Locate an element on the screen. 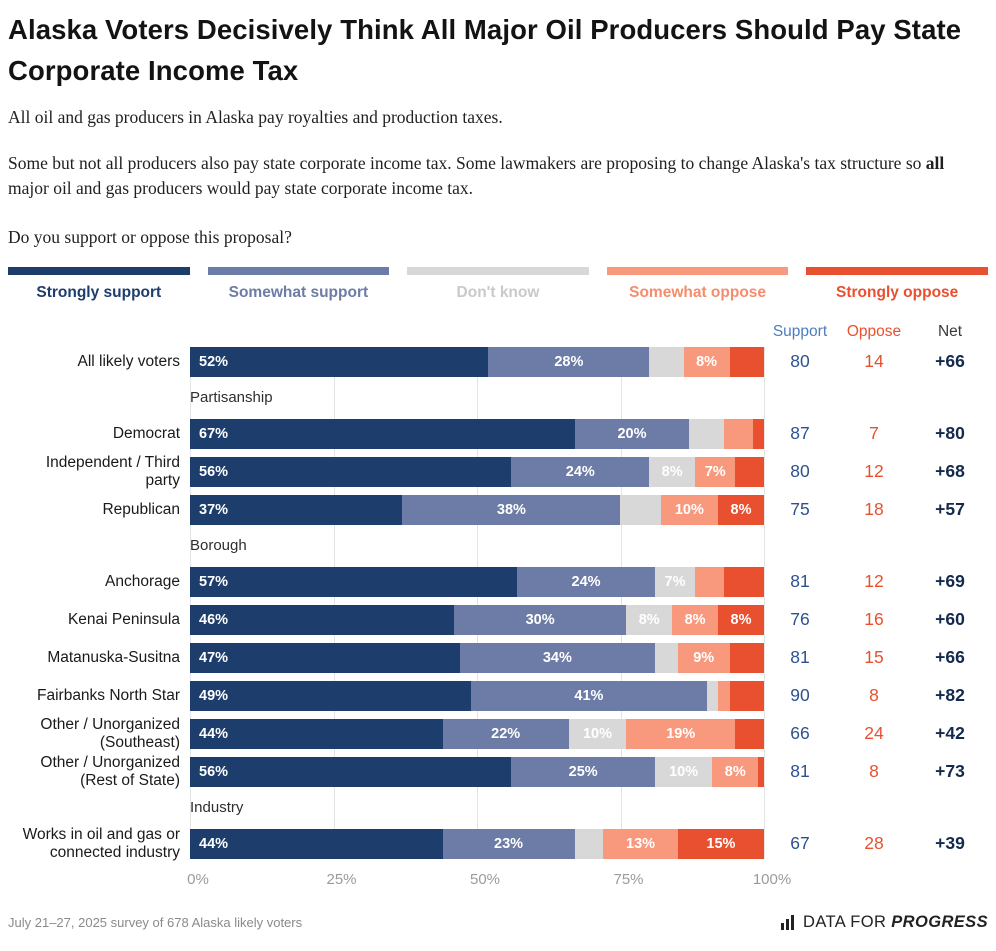 The image size is (996, 951). bar-segment: 22% is located at coordinates (505, 733).